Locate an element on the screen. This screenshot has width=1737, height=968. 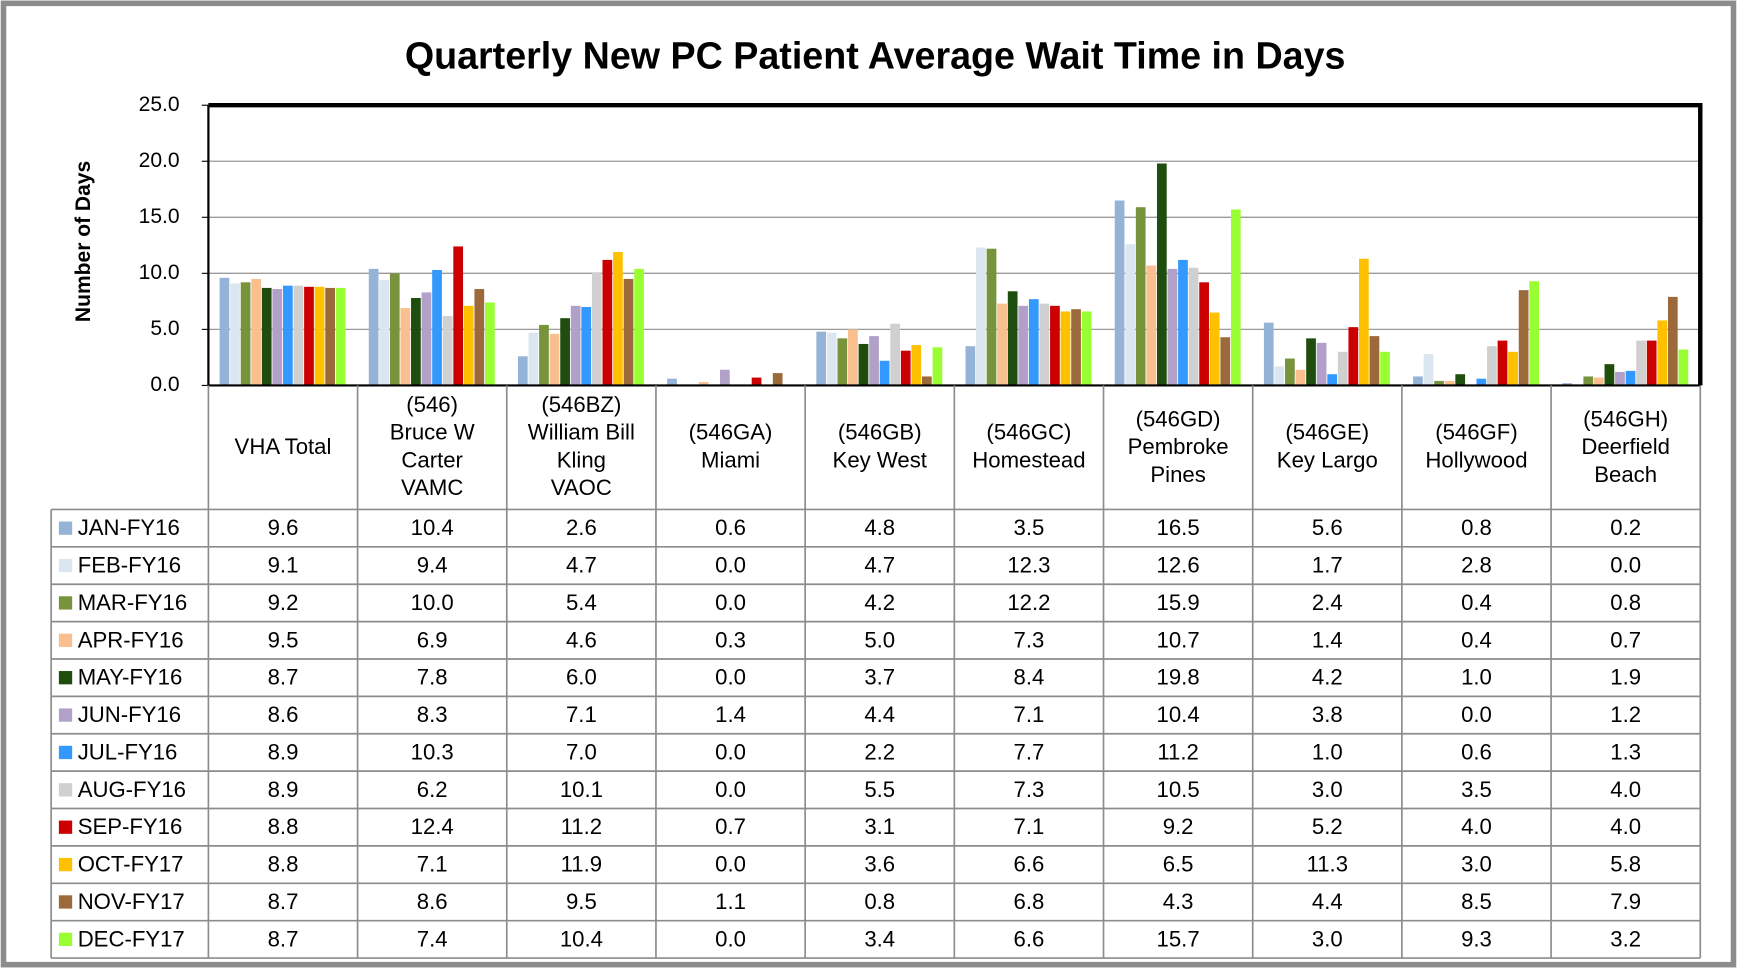
table-value: 5.2 is located at coordinates (1327, 826).